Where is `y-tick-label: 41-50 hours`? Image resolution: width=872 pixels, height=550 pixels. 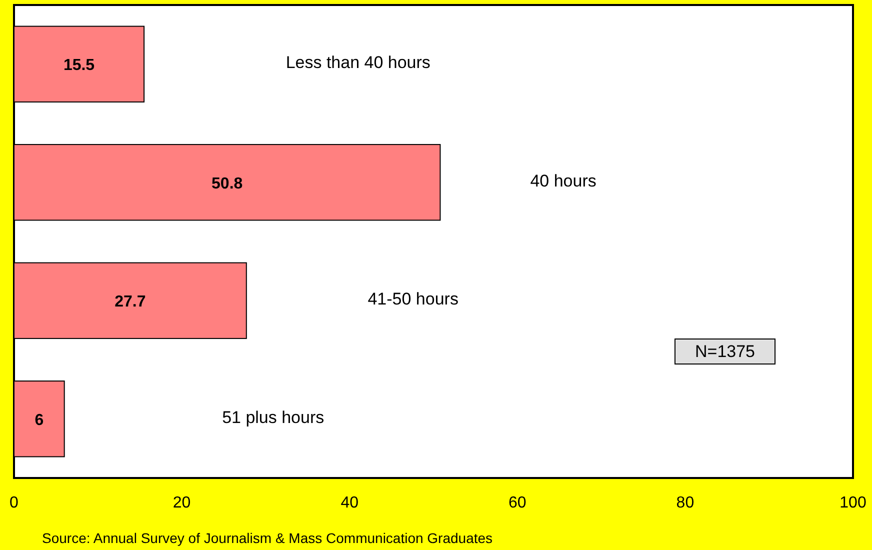 y-tick-label: 41-50 hours is located at coordinates (413, 299).